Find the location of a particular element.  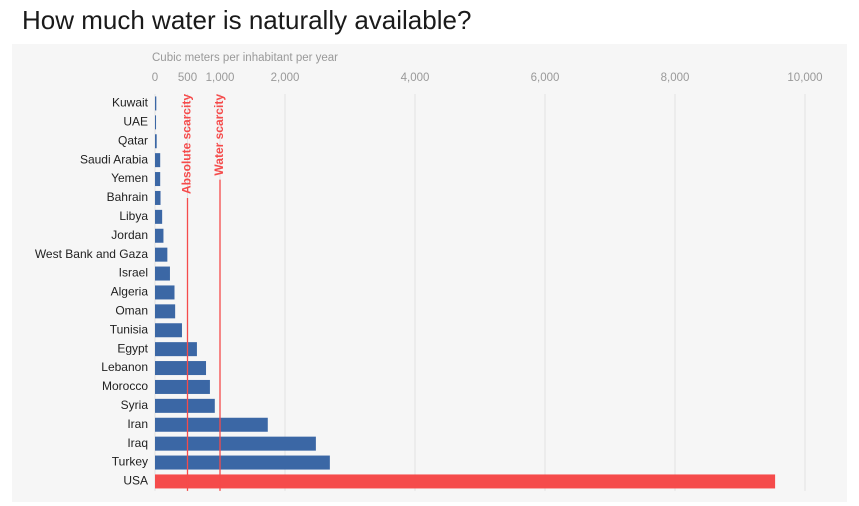

y-tick-label: Israel is located at coordinates (133, 273).